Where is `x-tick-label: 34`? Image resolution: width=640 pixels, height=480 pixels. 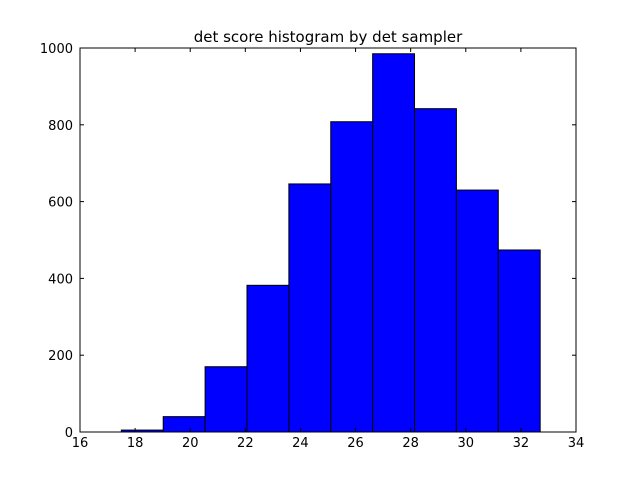 x-tick-label: 34 is located at coordinates (576, 443).